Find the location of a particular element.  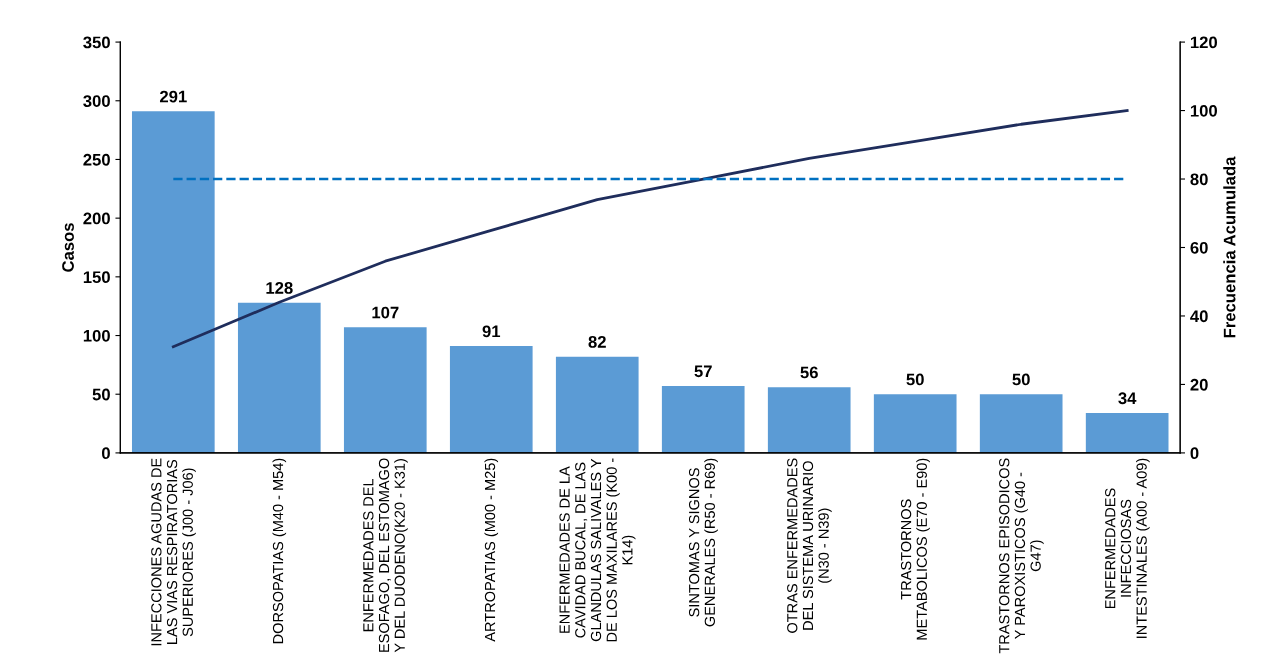

y-tick-label: 0 is located at coordinates (105, 453).